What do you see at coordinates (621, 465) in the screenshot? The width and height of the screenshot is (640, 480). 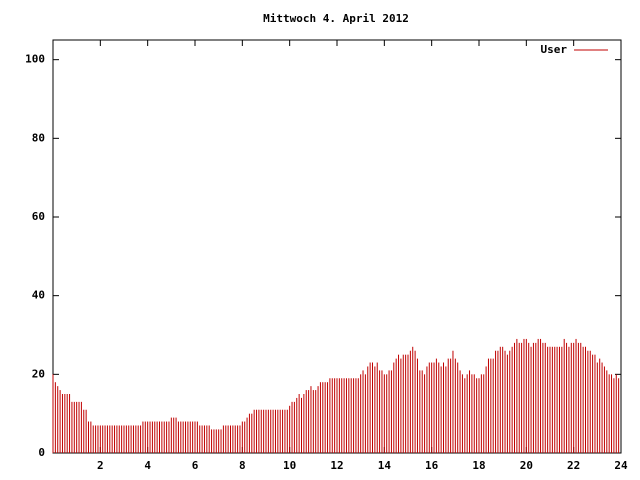 I see `x-tick-label: 24` at bounding box center [621, 465].